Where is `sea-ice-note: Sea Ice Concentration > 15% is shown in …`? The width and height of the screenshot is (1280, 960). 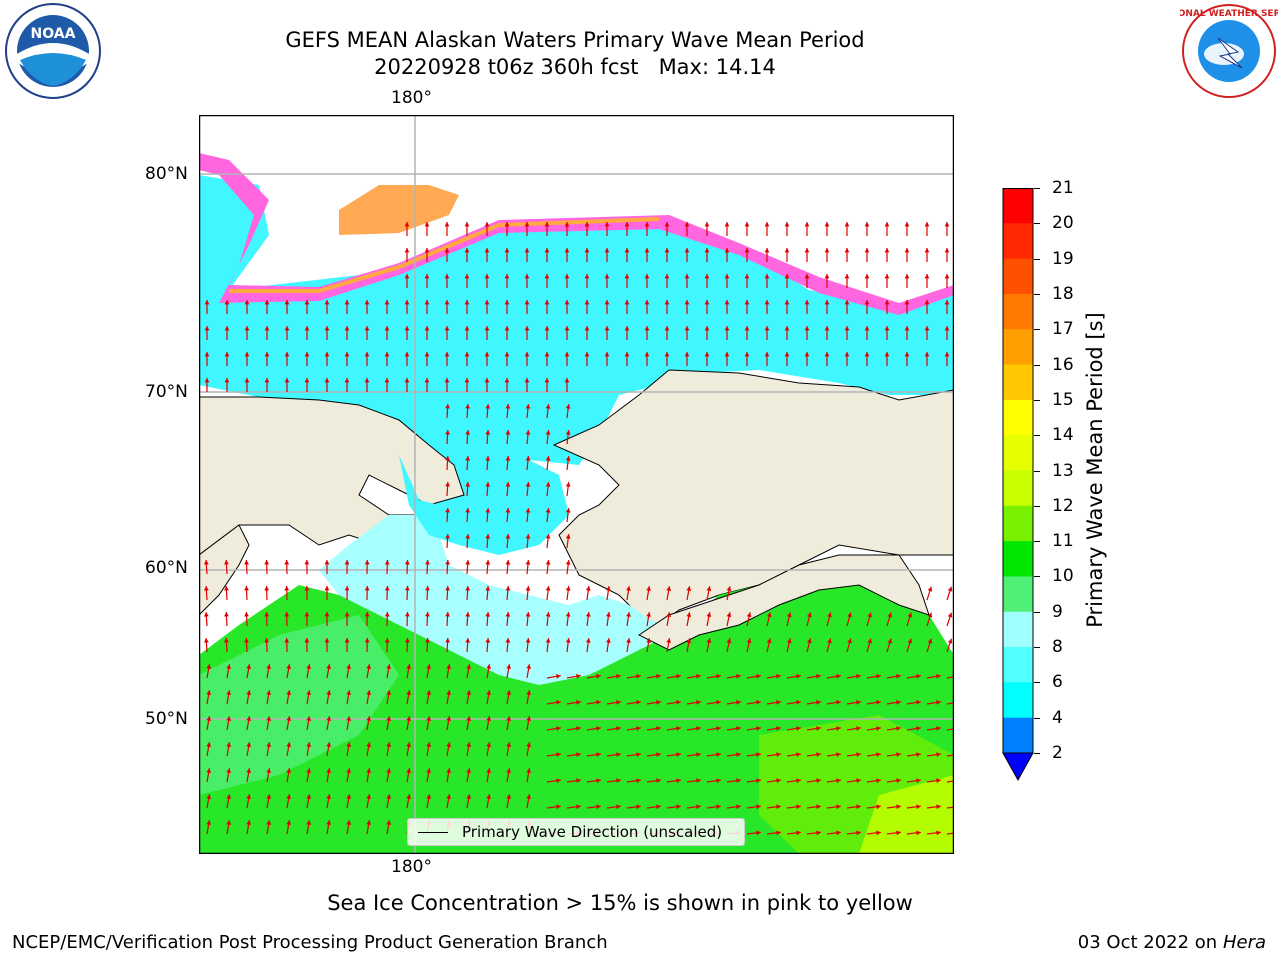
sea-ice-note: Sea Ice Concentration > 15% is shown in … is located at coordinates (620, 903).